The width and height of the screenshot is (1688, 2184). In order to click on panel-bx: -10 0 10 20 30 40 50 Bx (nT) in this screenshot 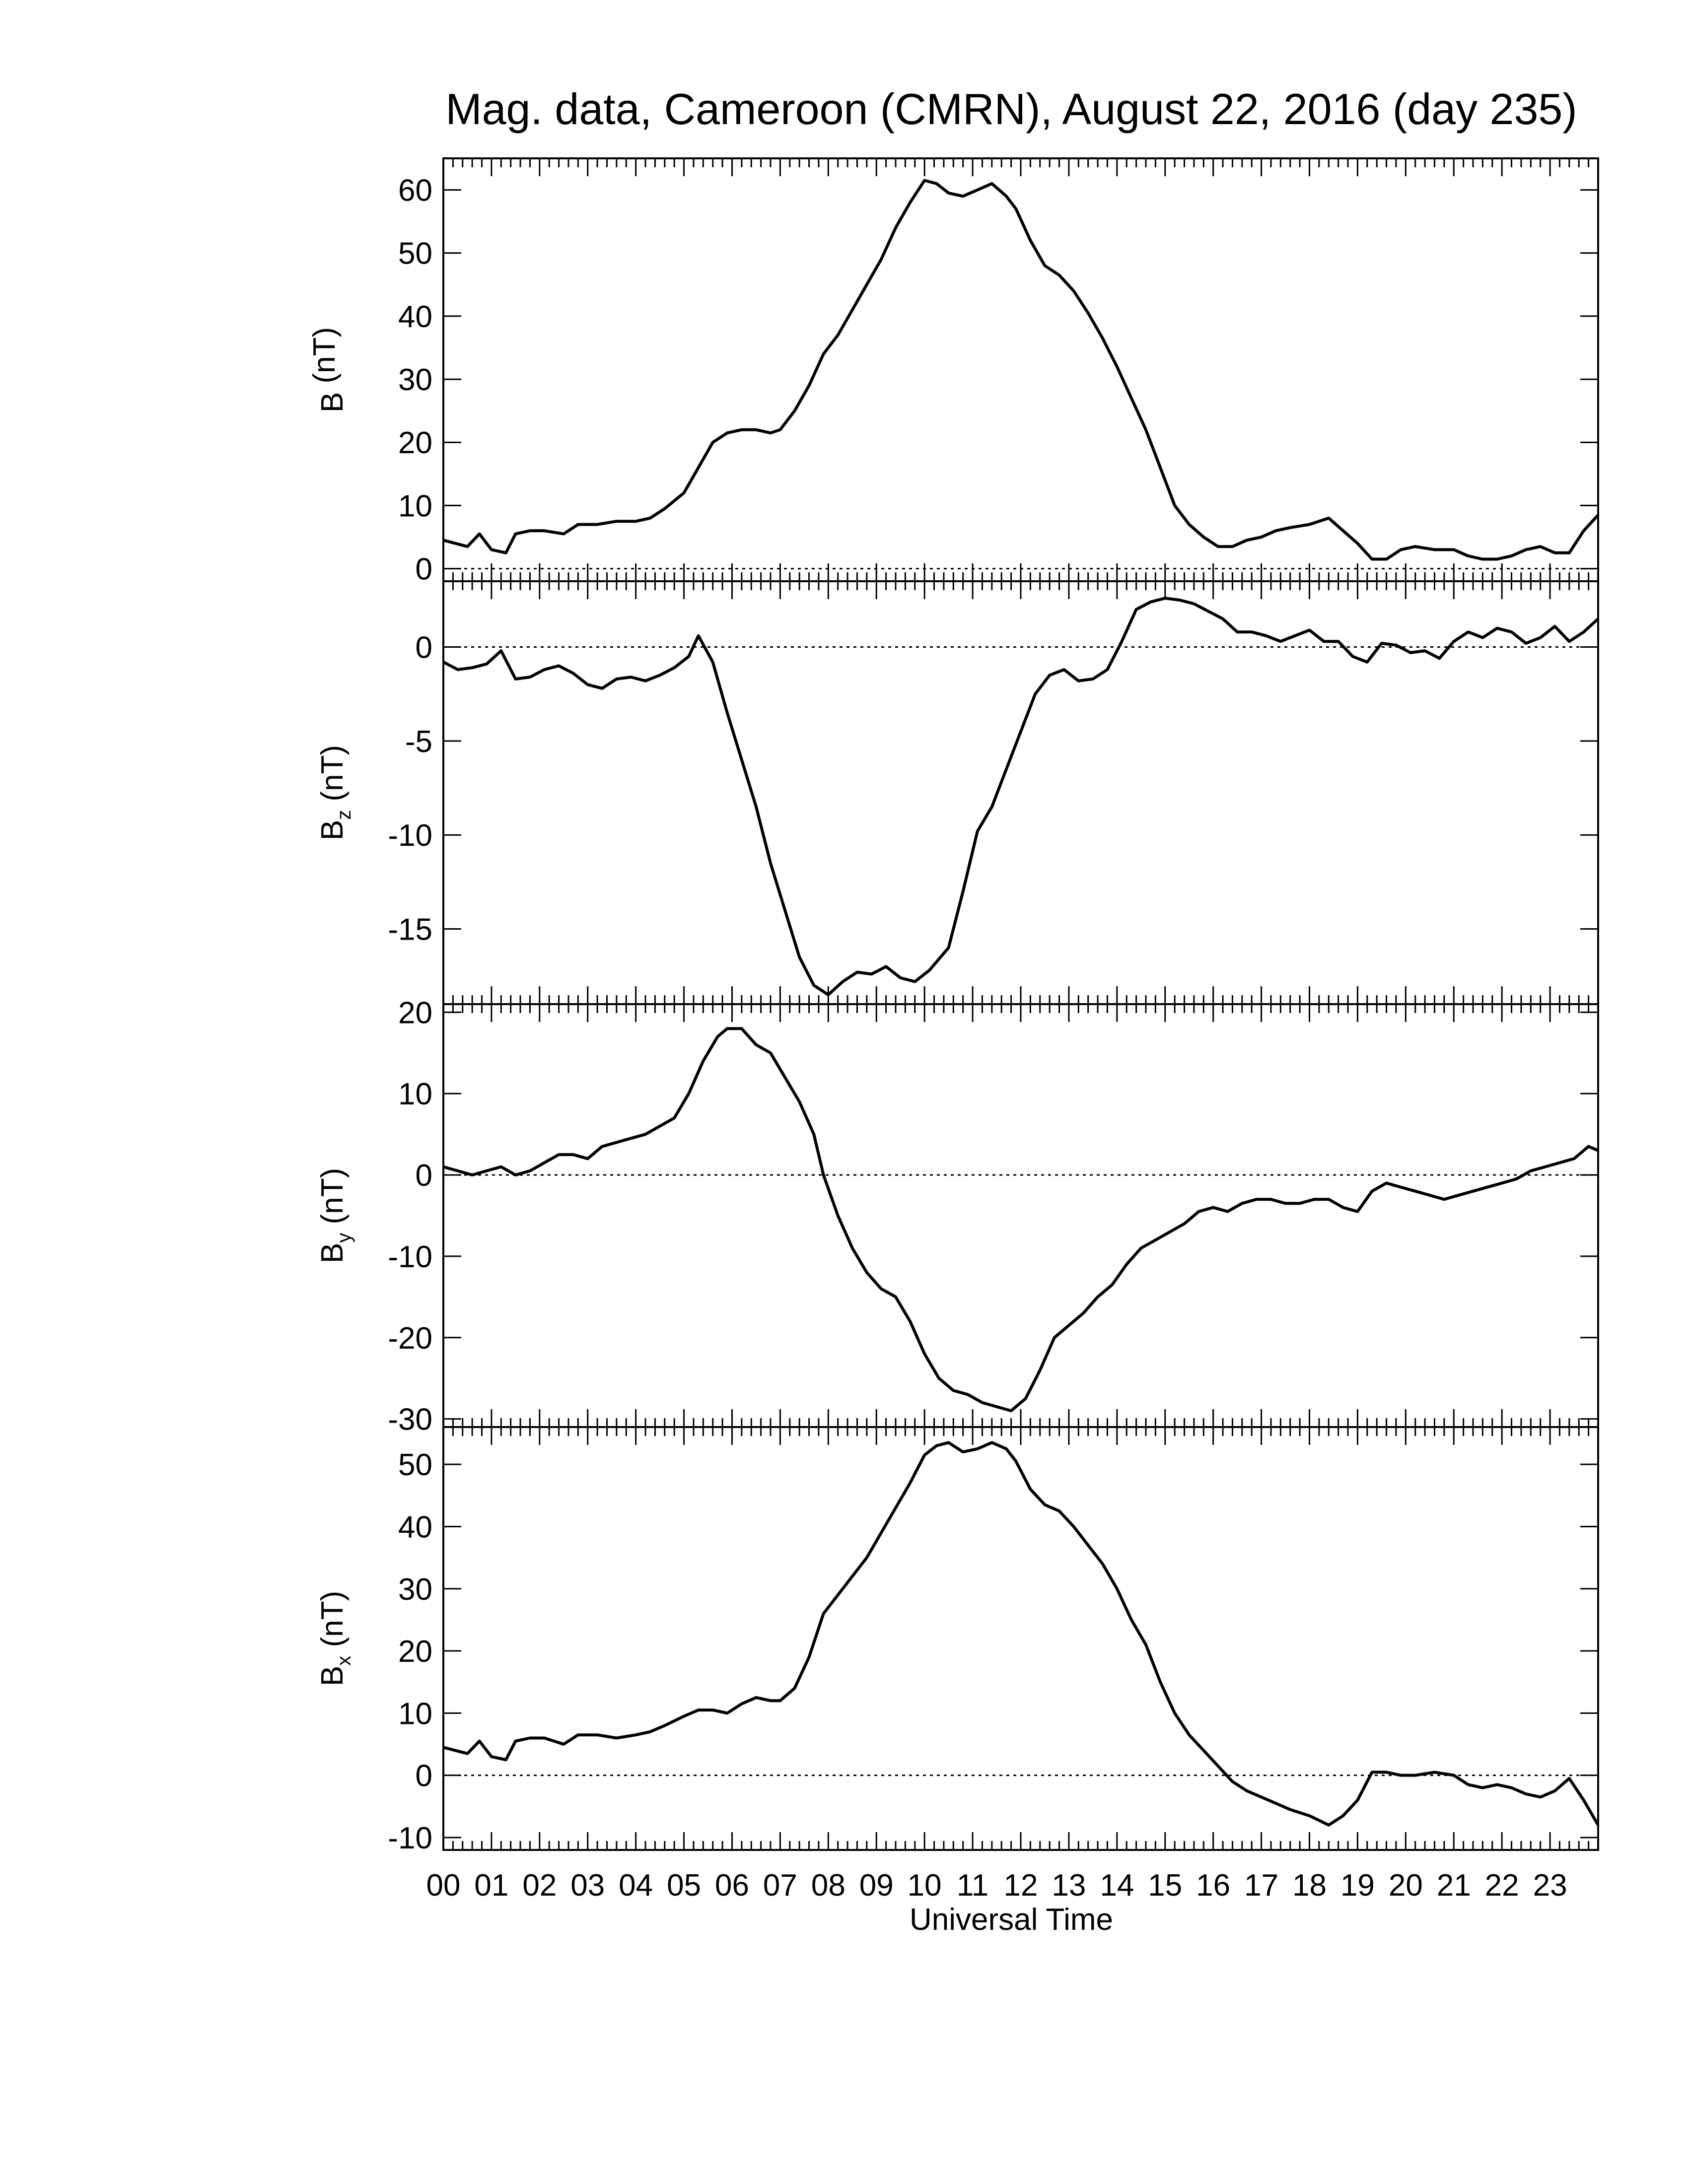, I will do `click(957, 1640)`.